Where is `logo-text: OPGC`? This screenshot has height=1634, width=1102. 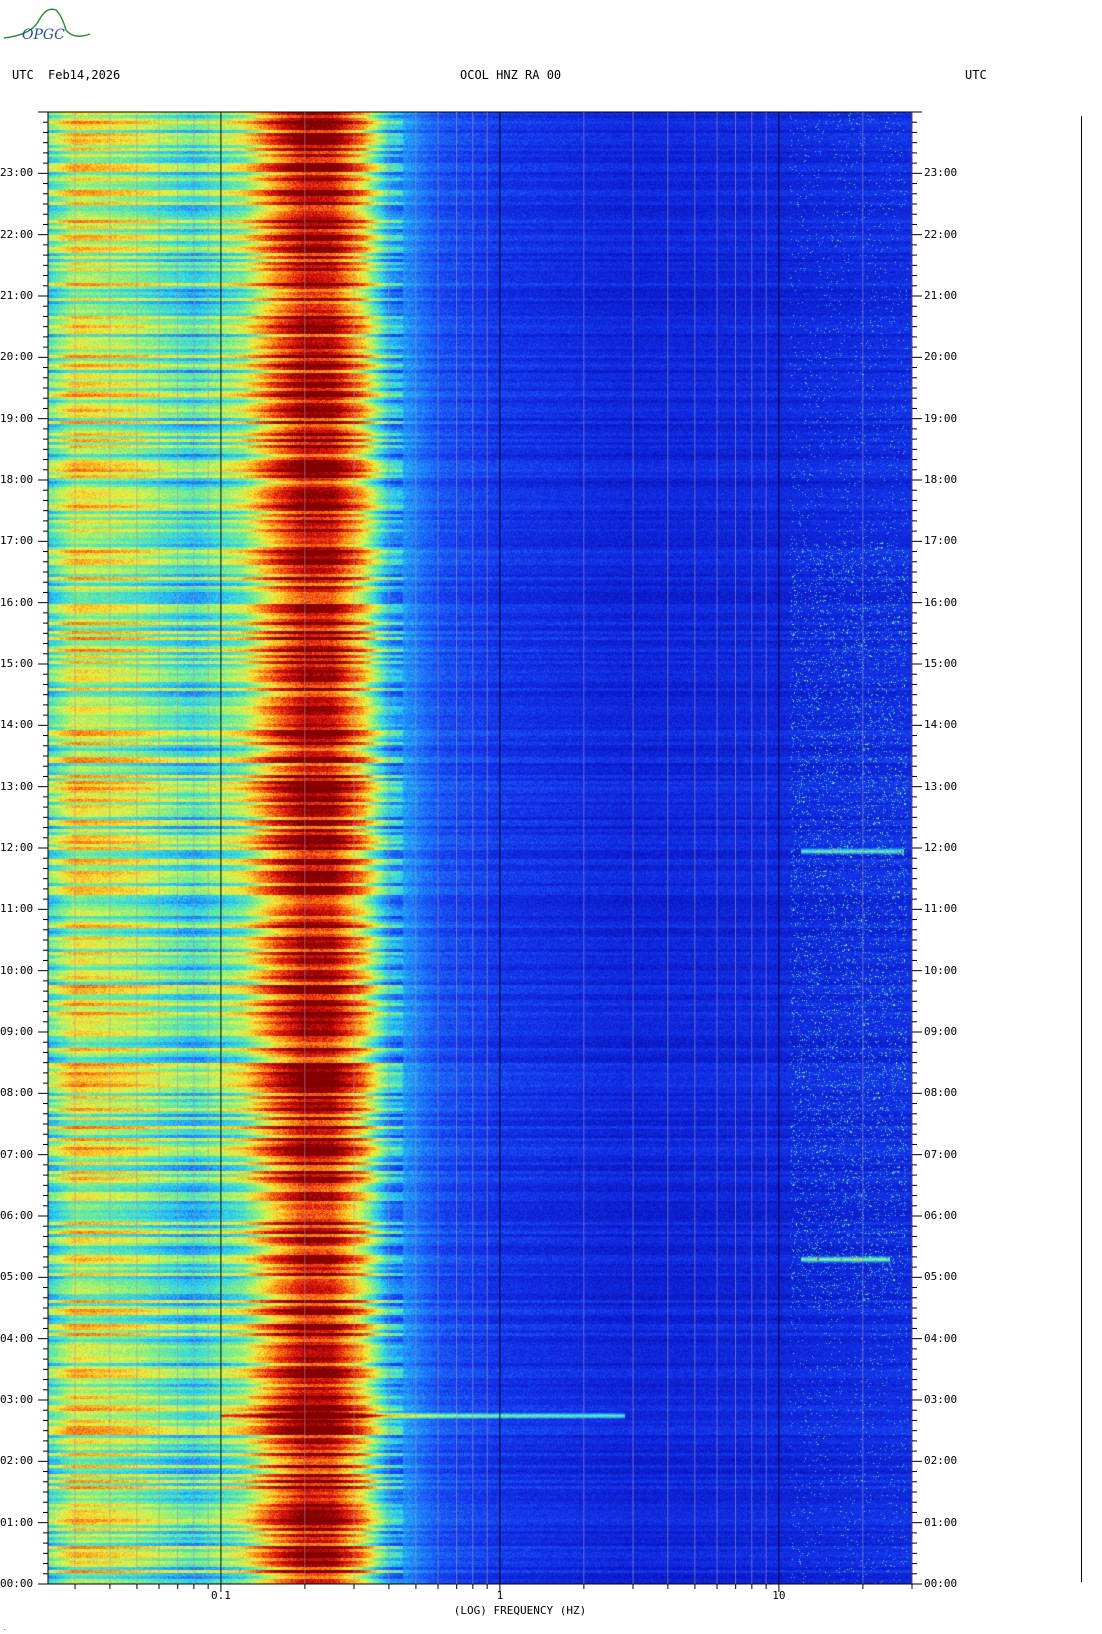
logo-text: OPGC is located at coordinates (43, 35).